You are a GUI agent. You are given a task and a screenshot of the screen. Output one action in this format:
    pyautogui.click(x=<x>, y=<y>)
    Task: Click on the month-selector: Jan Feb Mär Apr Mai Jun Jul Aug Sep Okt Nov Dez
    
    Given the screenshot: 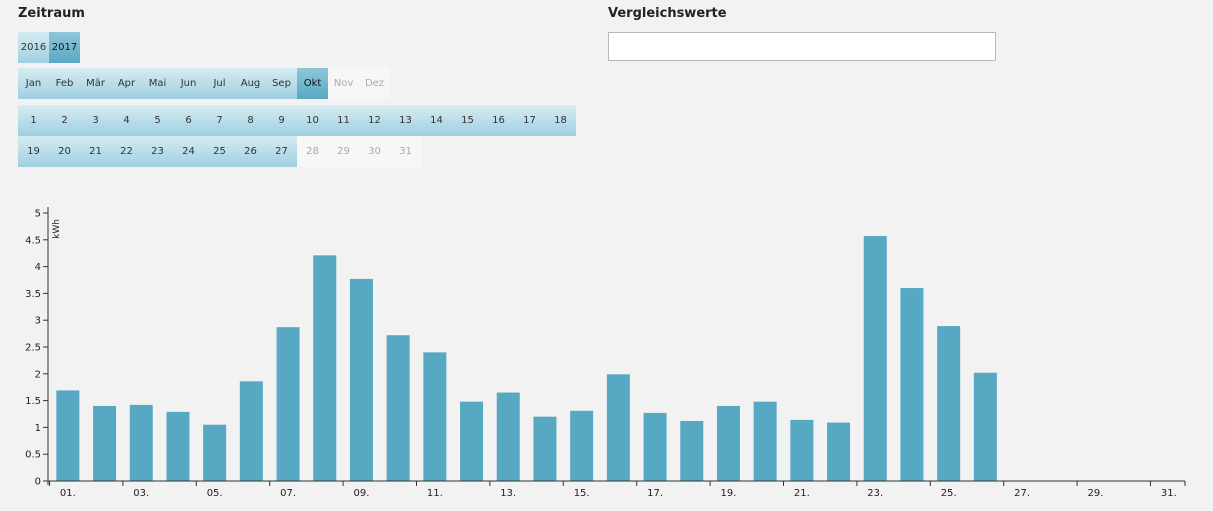 What is the action you would take?
    pyautogui.click(x=204, y=83)
    